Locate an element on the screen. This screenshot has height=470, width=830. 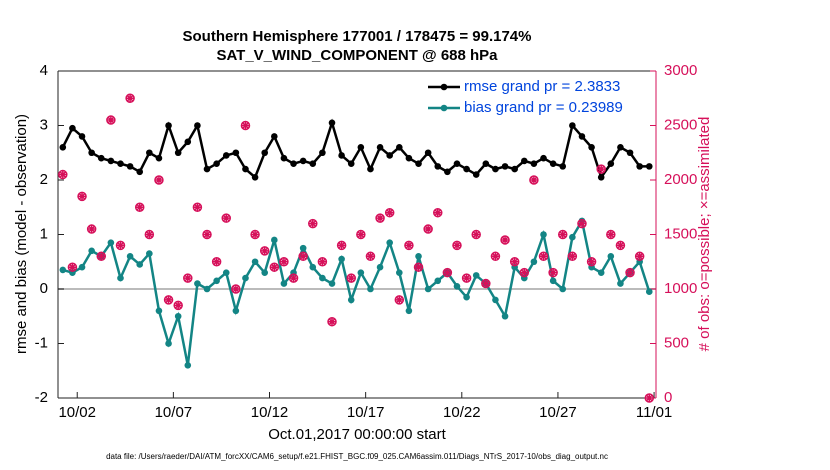
x-tick-label: 10/02 is located at coordinates (77, 412).